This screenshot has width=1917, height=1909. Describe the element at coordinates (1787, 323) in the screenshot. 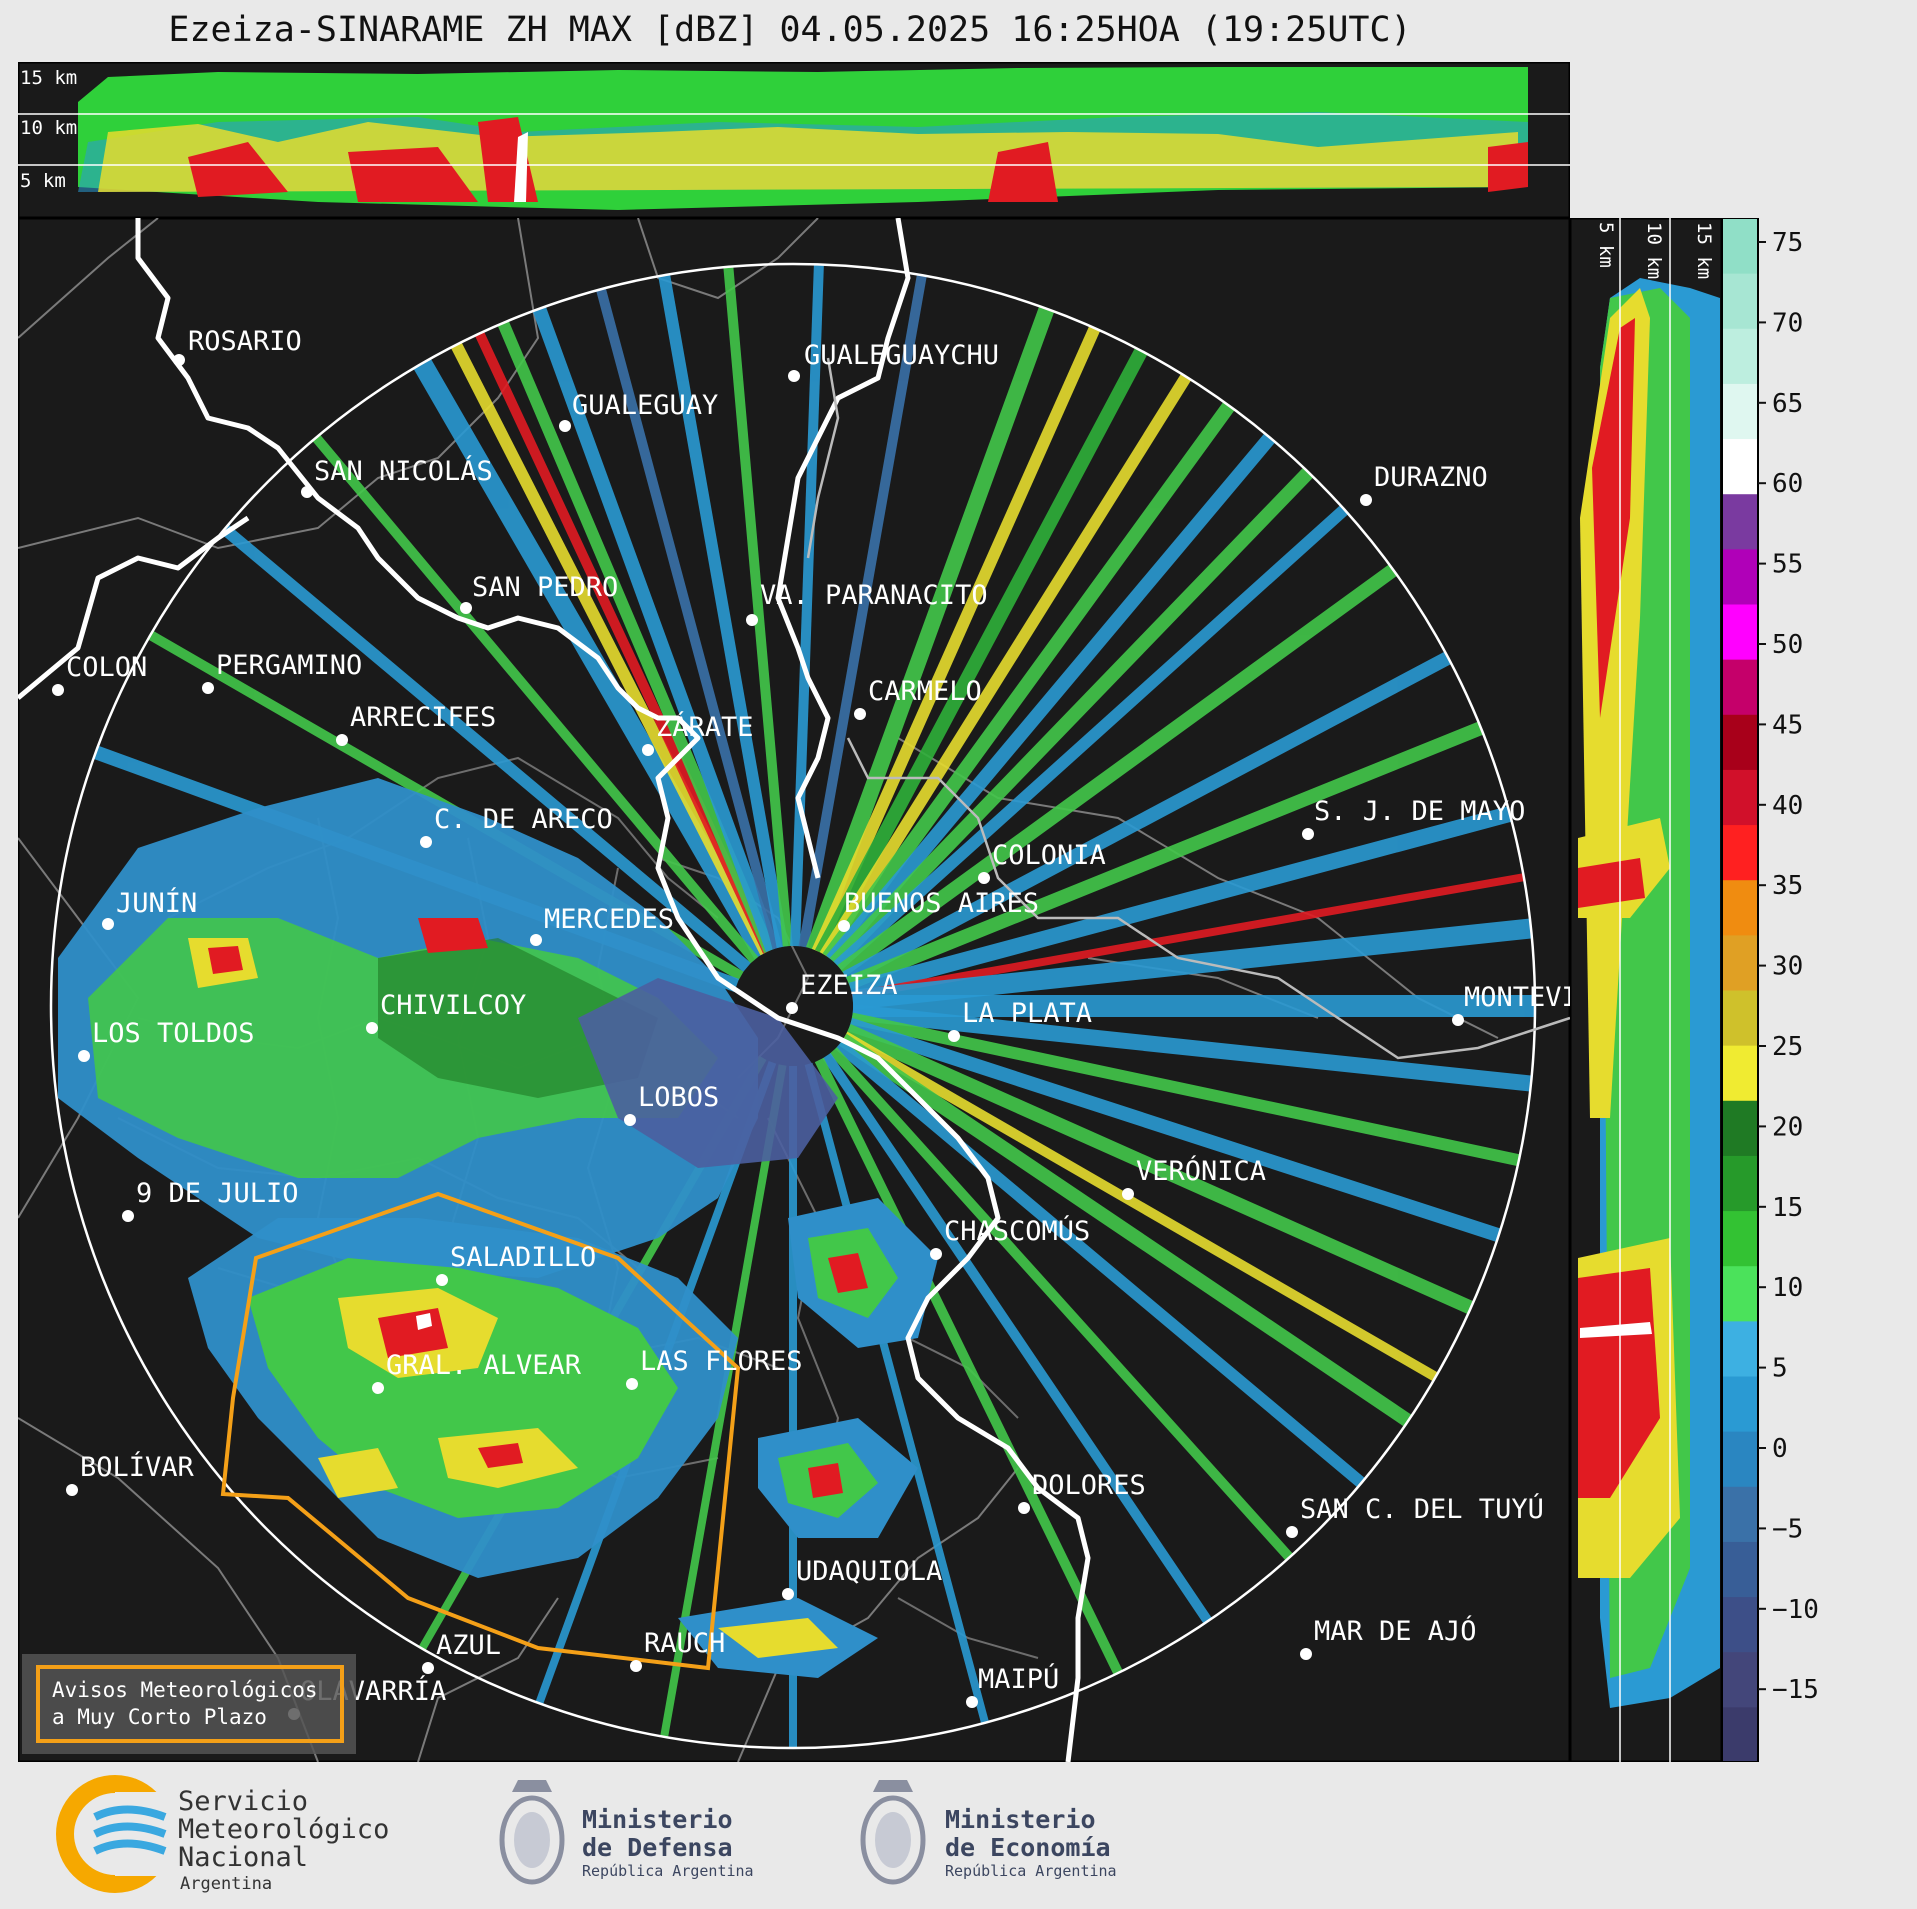

I see `colorbar-tick-label: 70` at that location.